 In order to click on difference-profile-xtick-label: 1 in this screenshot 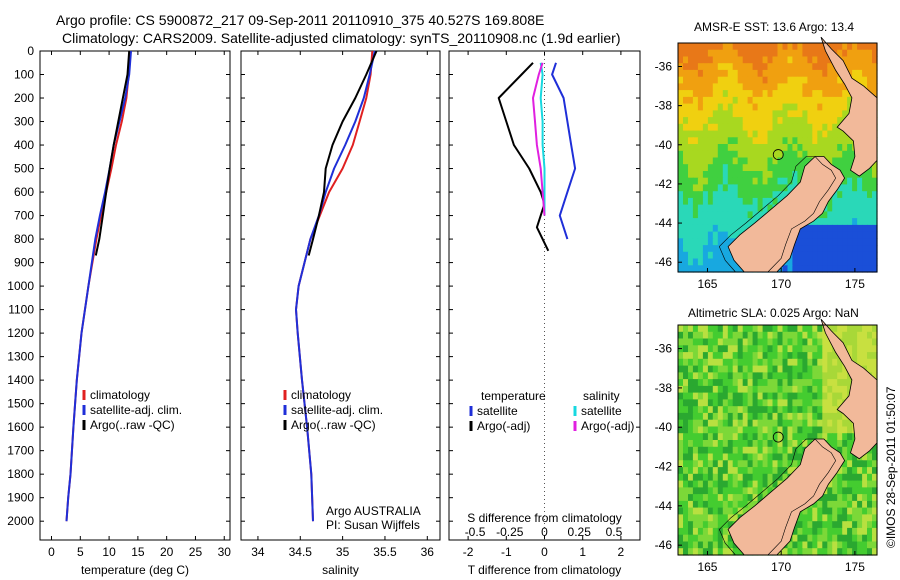, I will do `click(582, 552)`.